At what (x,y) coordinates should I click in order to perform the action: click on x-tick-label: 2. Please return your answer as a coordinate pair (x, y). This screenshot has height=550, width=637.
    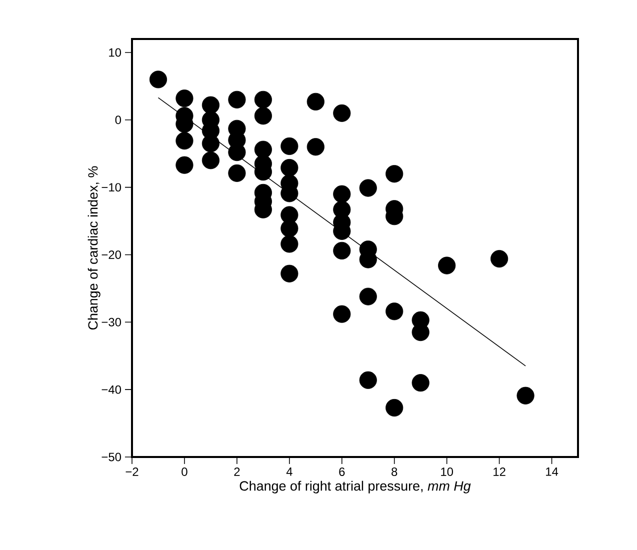
    Looking at the image, I should click on (237, 472).